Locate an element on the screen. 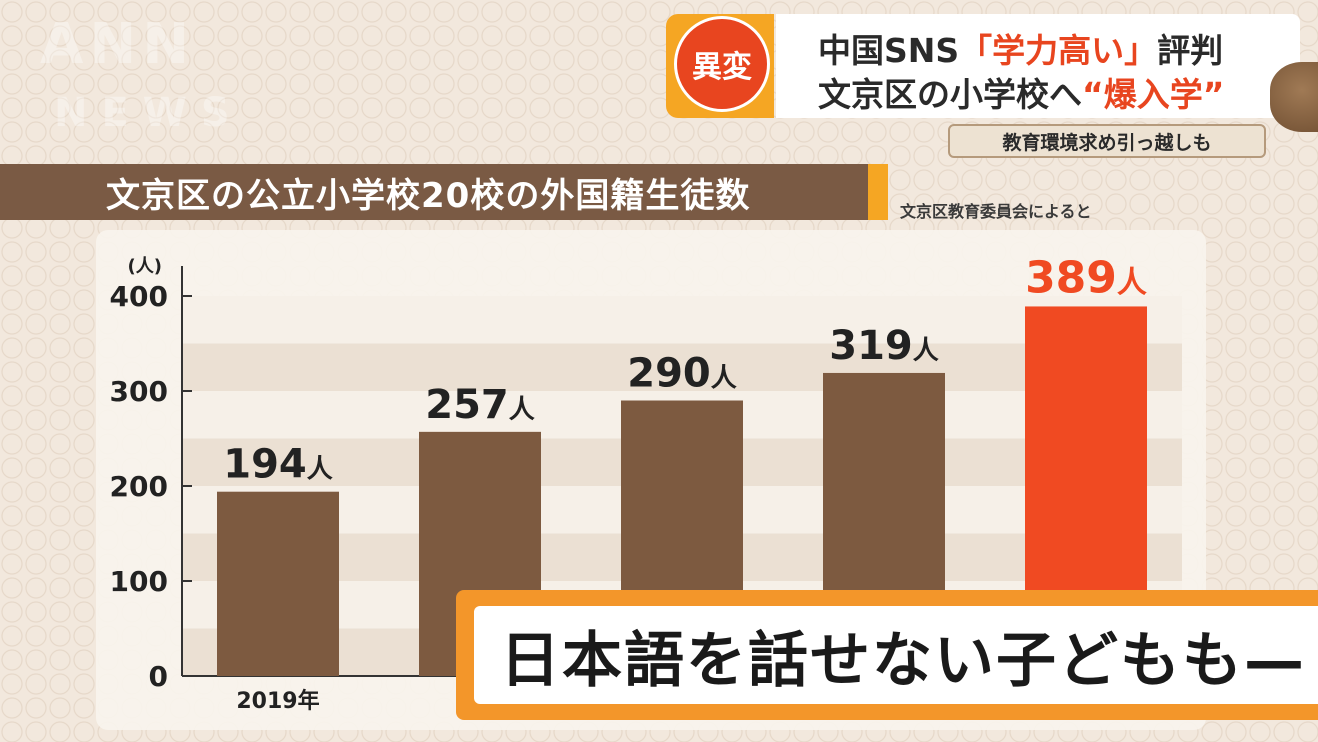  logo-line2: NEWS is located at coordinates (149, 113).